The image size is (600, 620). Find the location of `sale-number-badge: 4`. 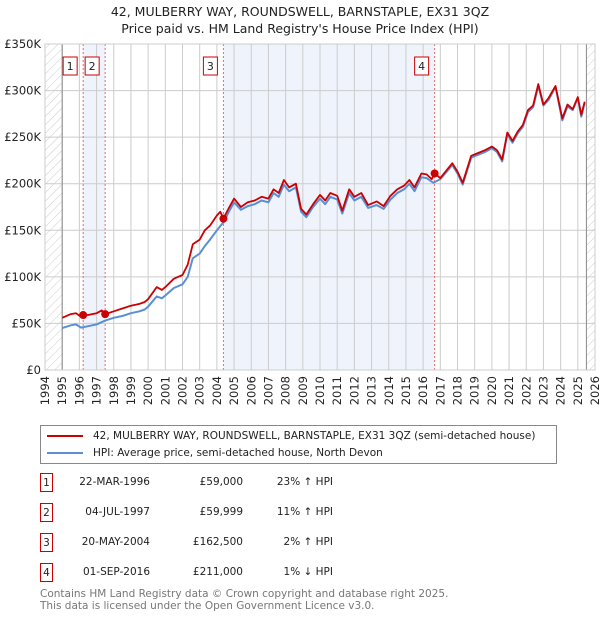

sale-number-badge: 4 is located at coordinates (46, 572).